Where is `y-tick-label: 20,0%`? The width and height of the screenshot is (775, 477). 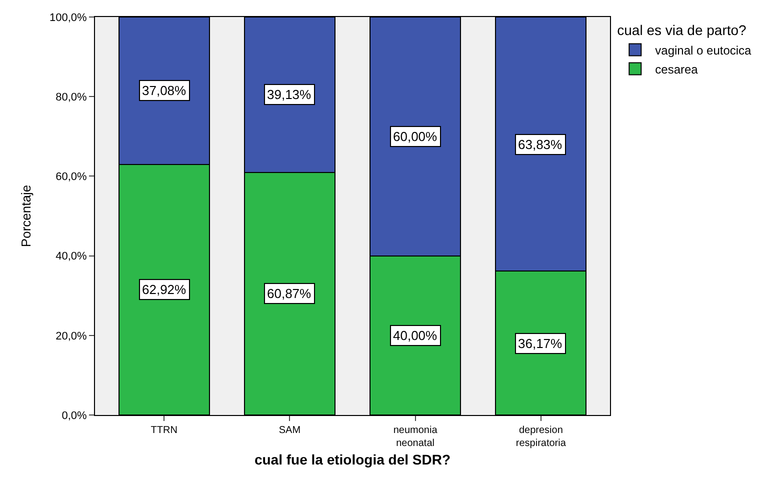 y-tick-label: 20,0% is located at coordinates (72, 336).